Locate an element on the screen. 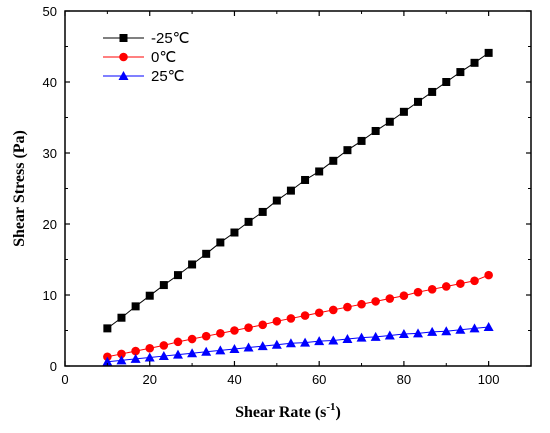  legend-label: -25℃ is located at coordinates (170, 38).